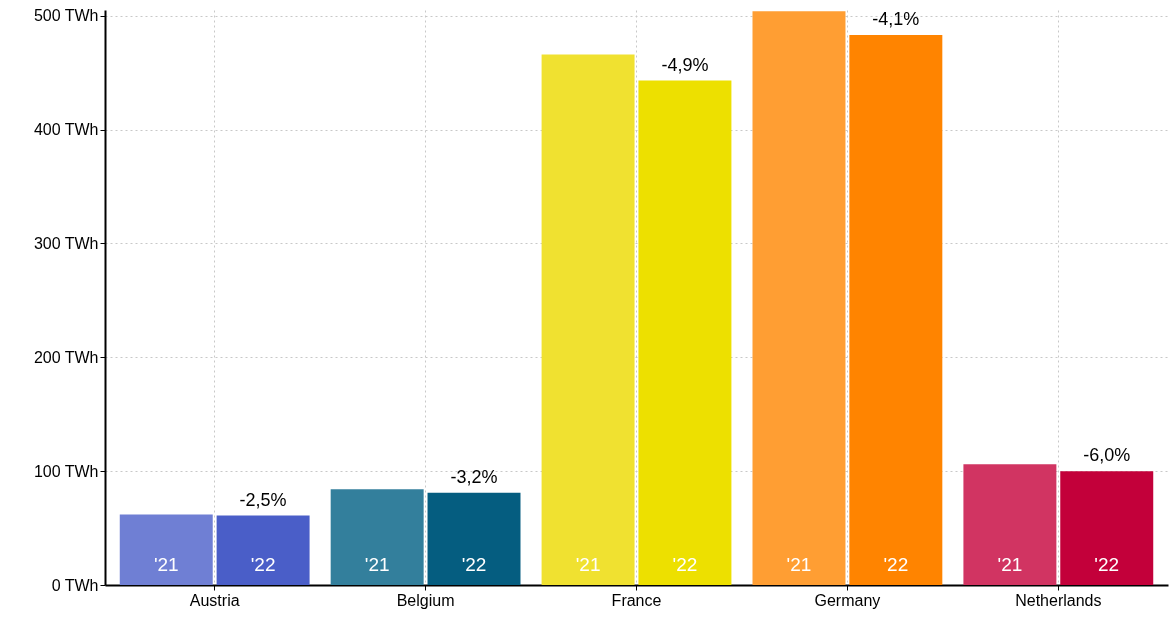  I want to click on x-tick-label: Belgium, so click(425, 600).